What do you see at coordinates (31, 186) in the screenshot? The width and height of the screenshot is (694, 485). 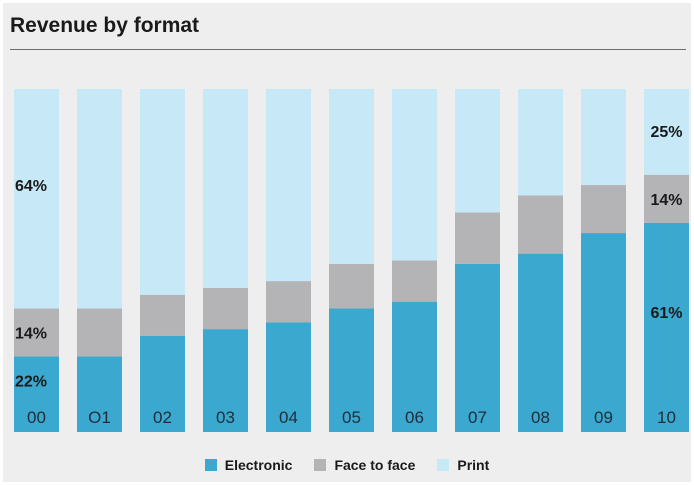 I see `data-label-print-00: 64%` at bounding box center [31, 186].